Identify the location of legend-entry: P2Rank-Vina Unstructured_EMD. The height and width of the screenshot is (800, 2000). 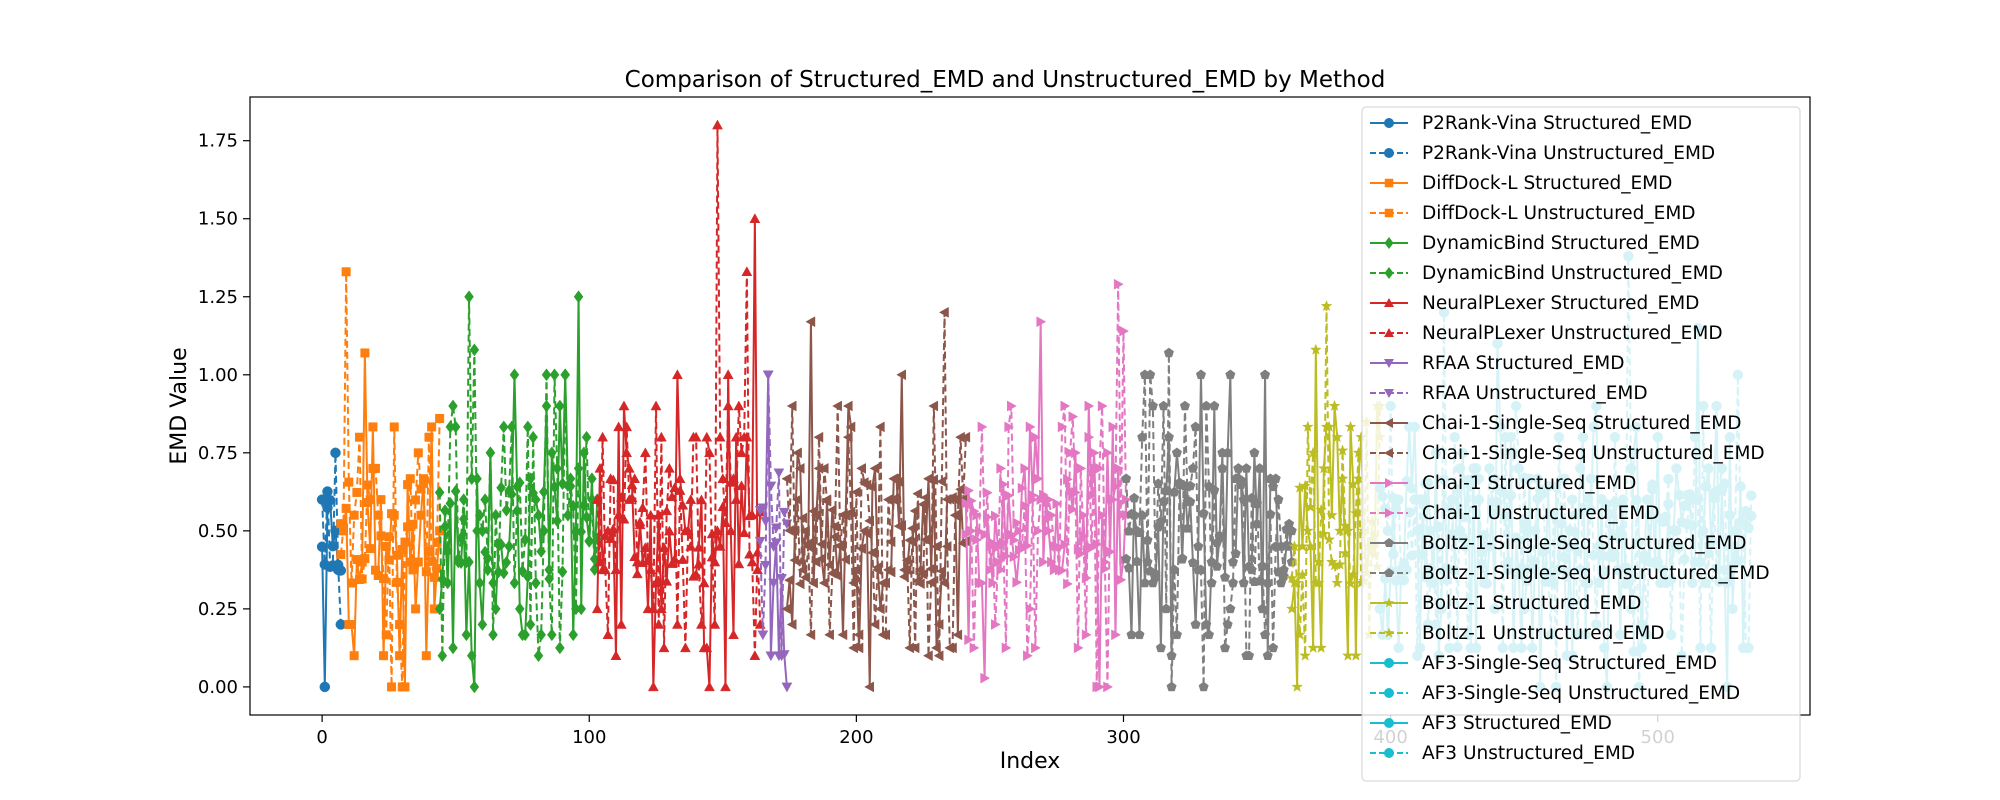
(1542, 153).